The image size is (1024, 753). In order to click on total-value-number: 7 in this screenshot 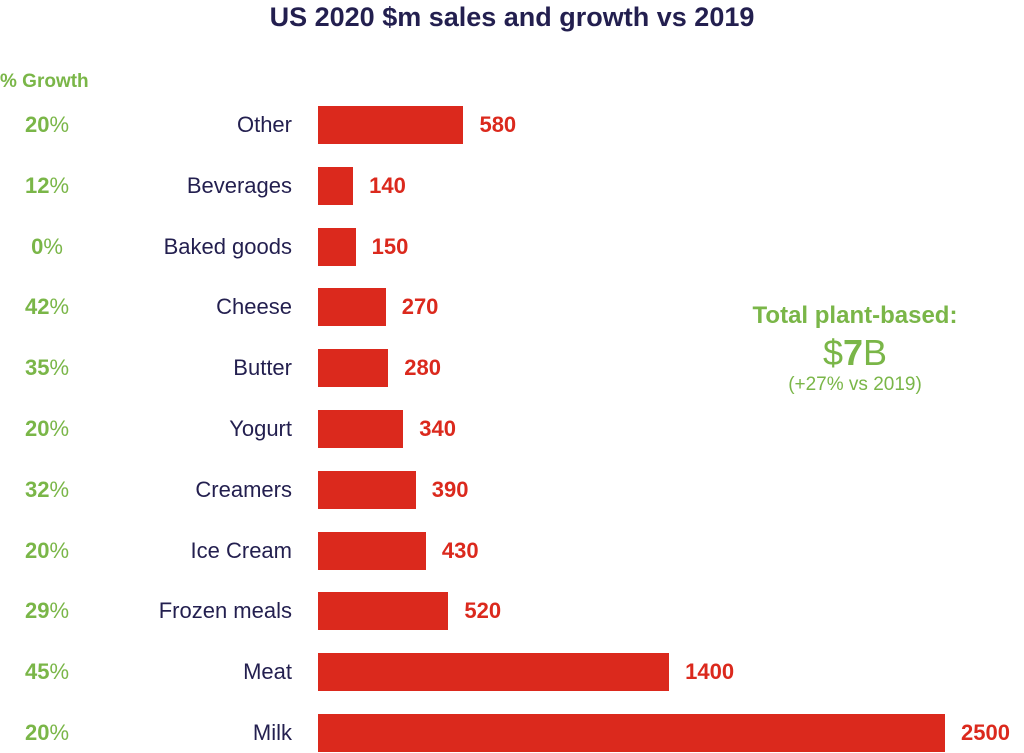, I will do `click(853, 352)`.